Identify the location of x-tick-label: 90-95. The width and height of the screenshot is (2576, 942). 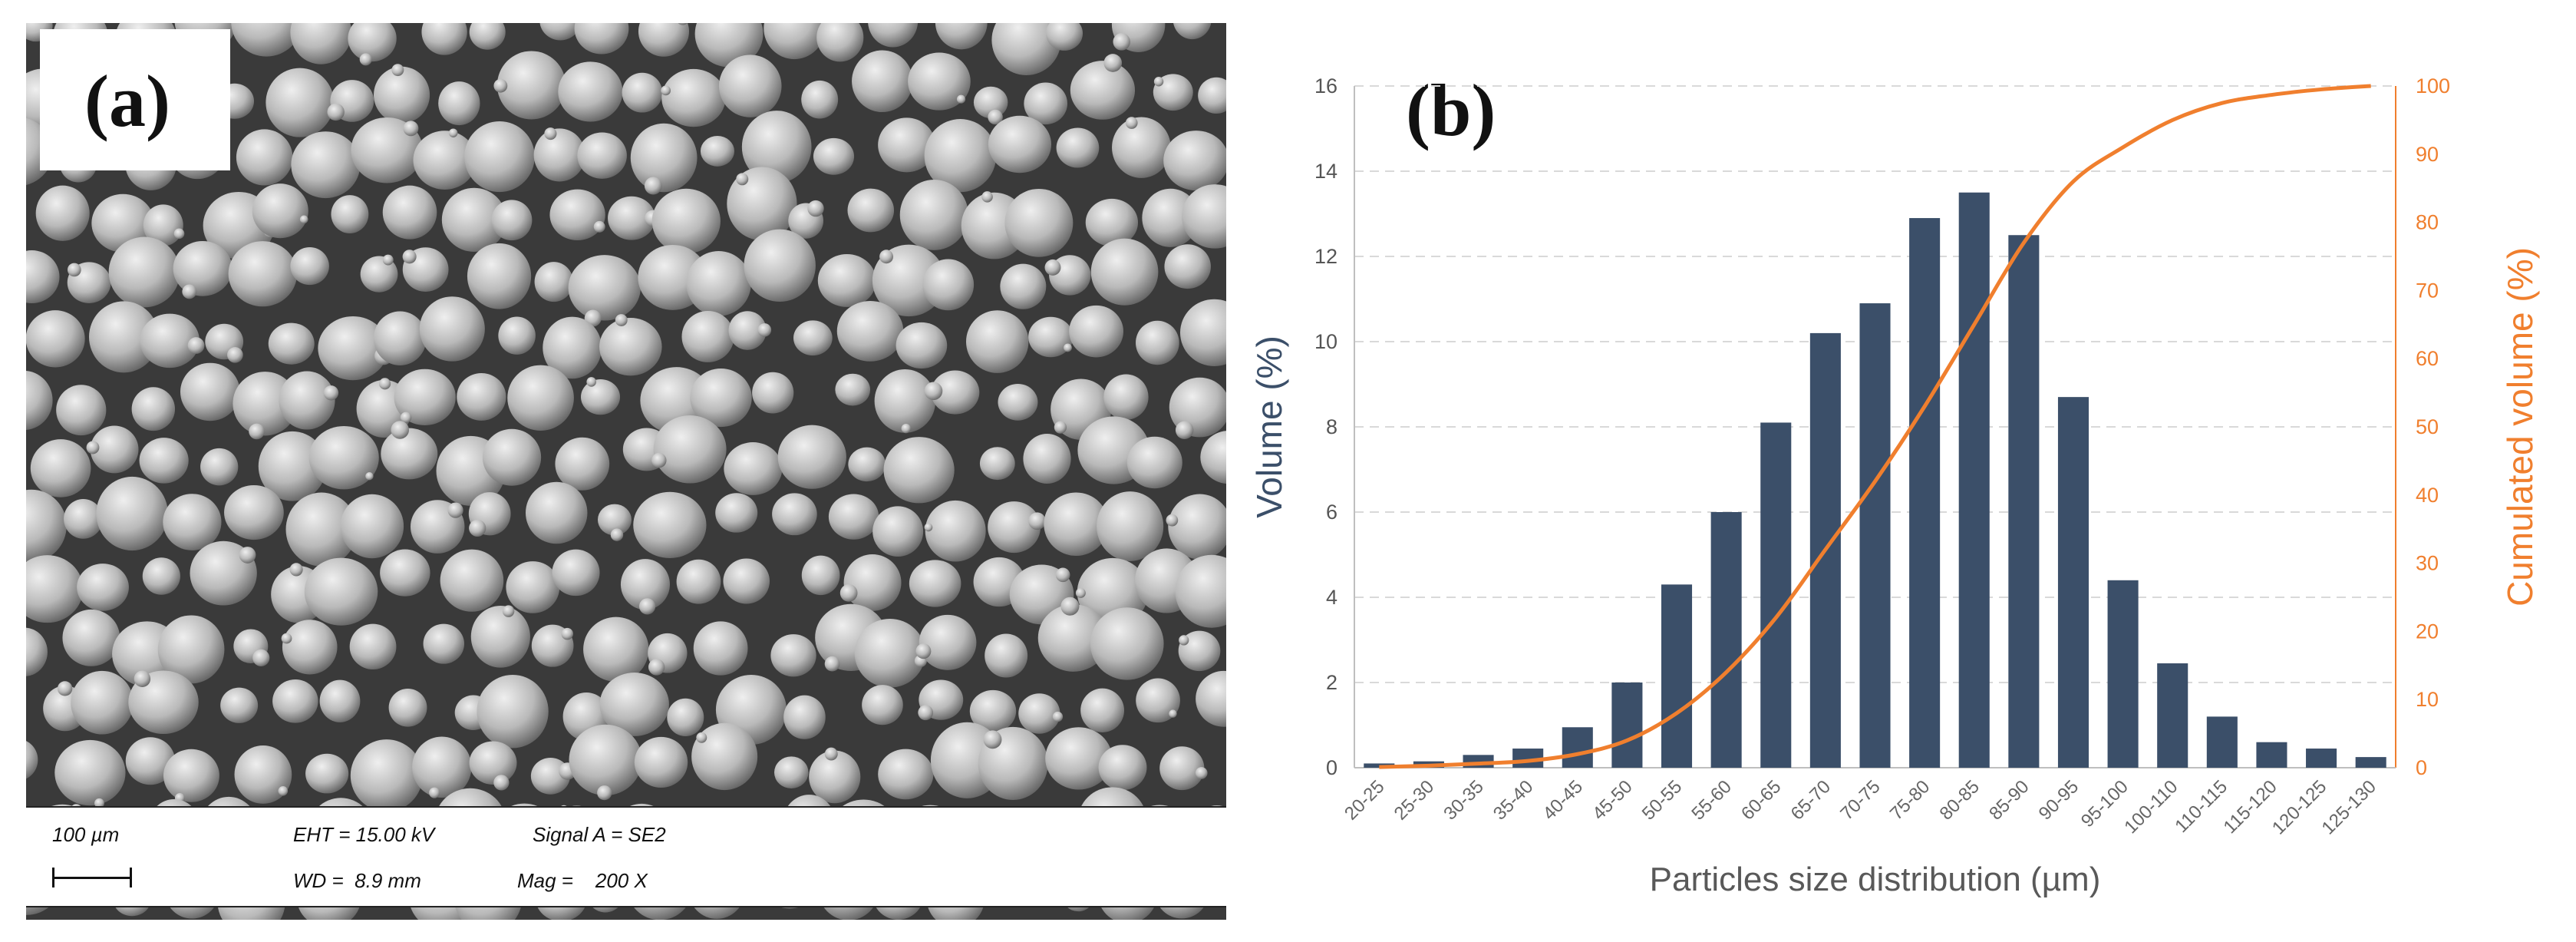
(2059, 801).